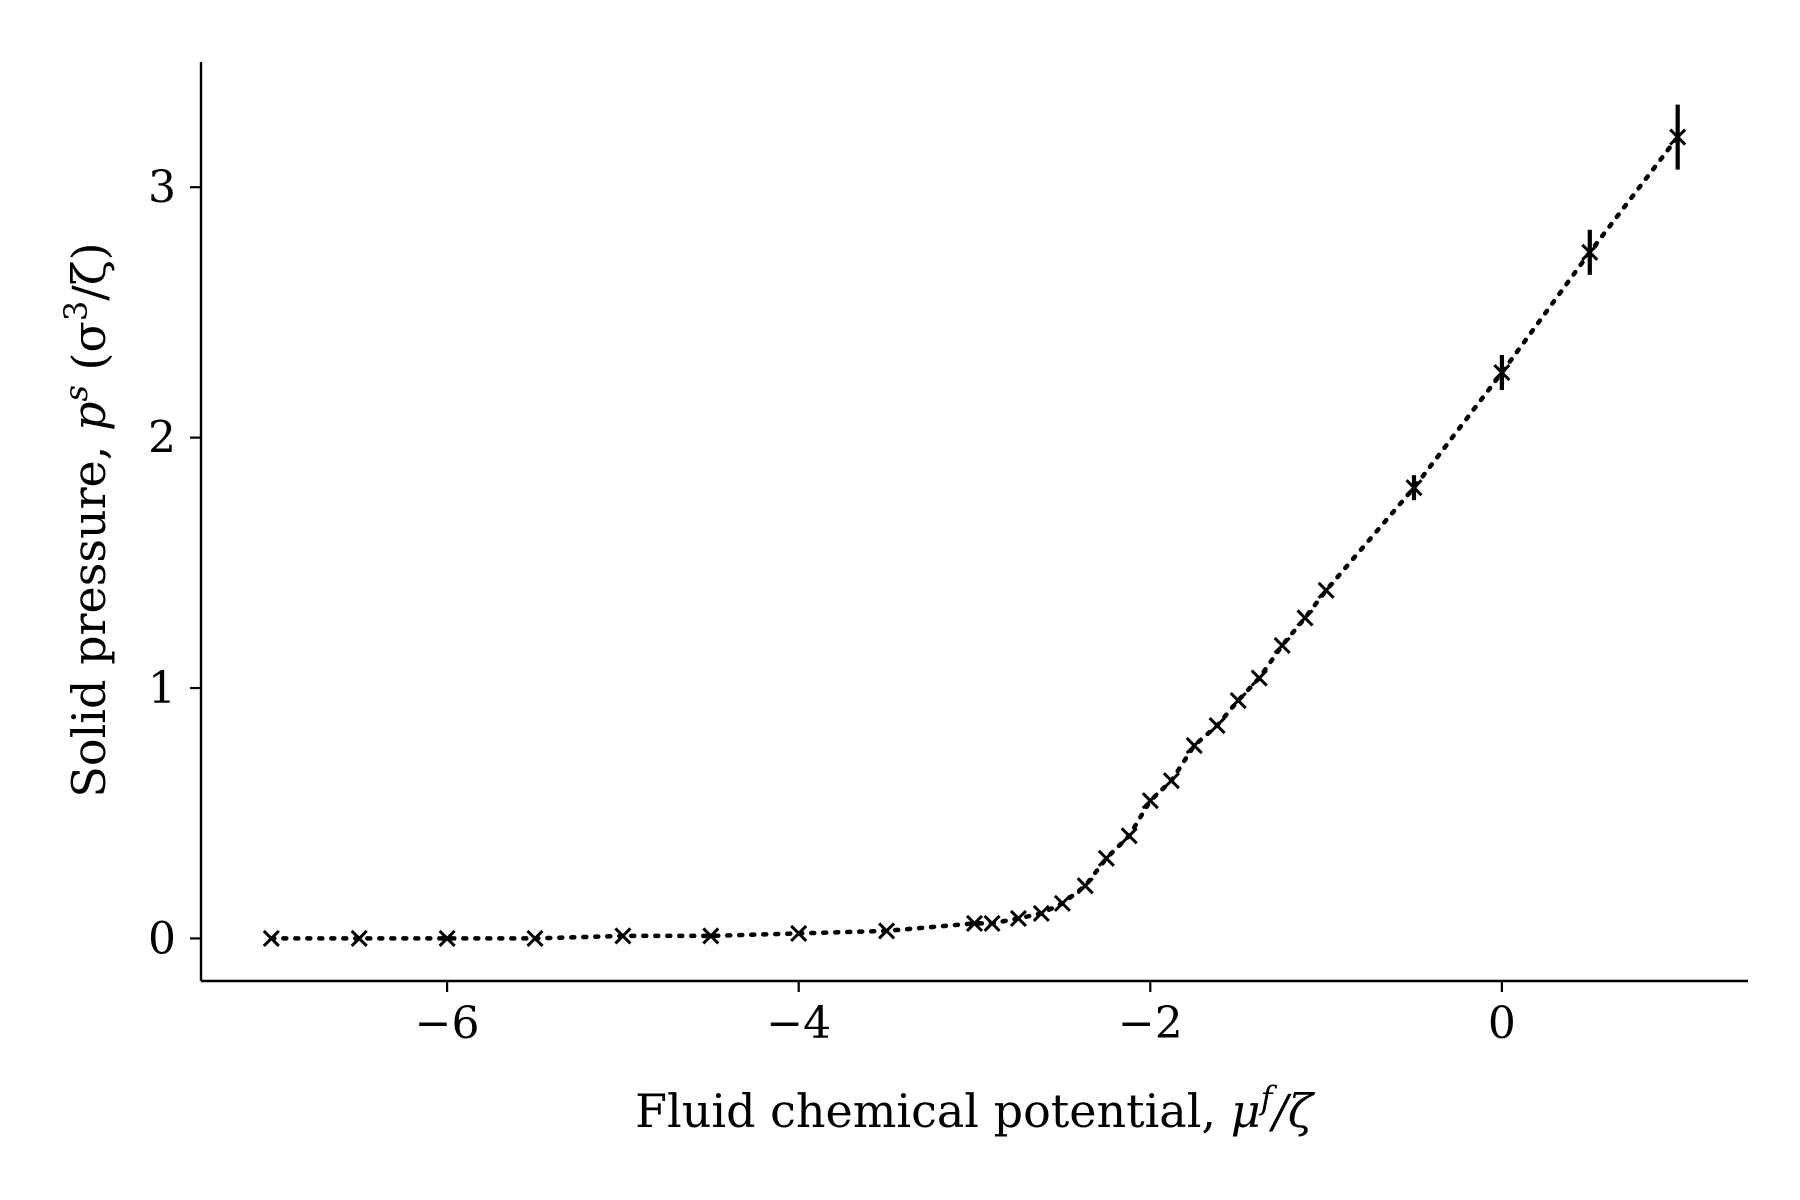 This screenshot has height=1200, width=1800. I want to click on y-axis-label-superscript: s, so click(76, 393).